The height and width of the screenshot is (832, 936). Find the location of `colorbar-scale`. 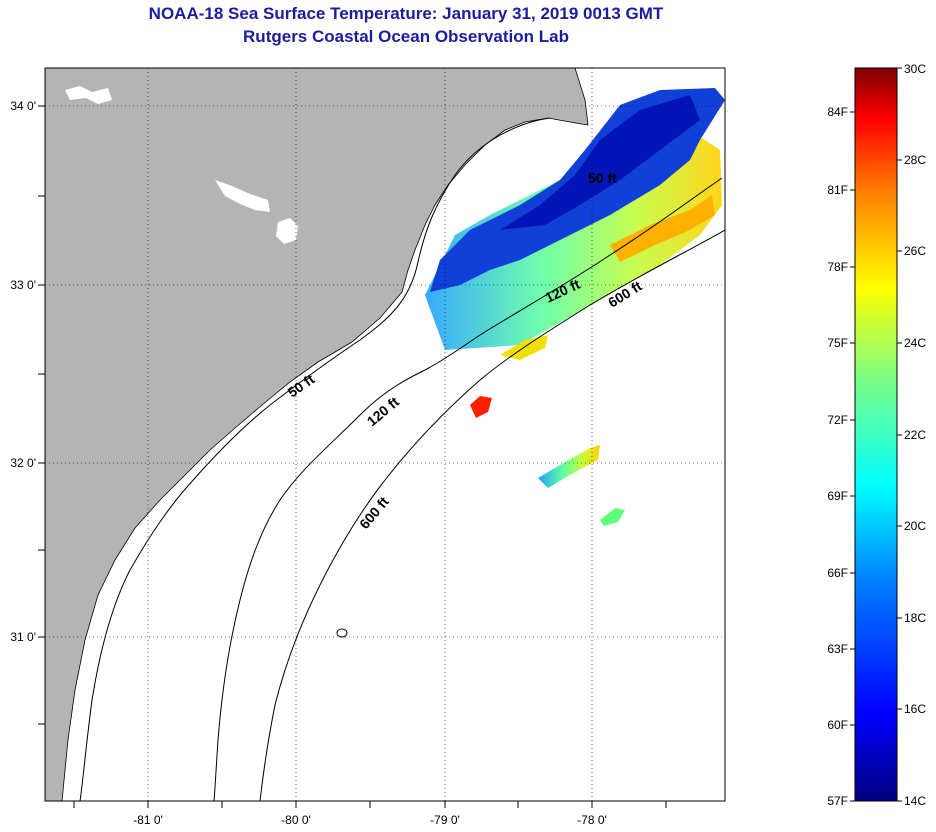

colorbar-scale is located at coordinates (876, 434).